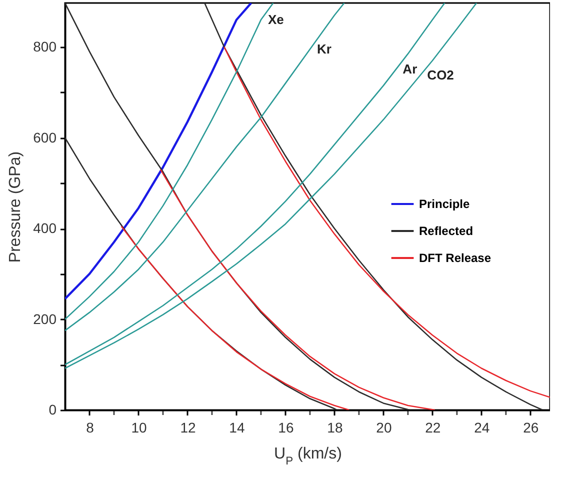 The height and width of the screenshot is (479, 574). Describe the element at coordinates (433, 428) in the screenshot. I see `x-tick-label: 22` at that location.